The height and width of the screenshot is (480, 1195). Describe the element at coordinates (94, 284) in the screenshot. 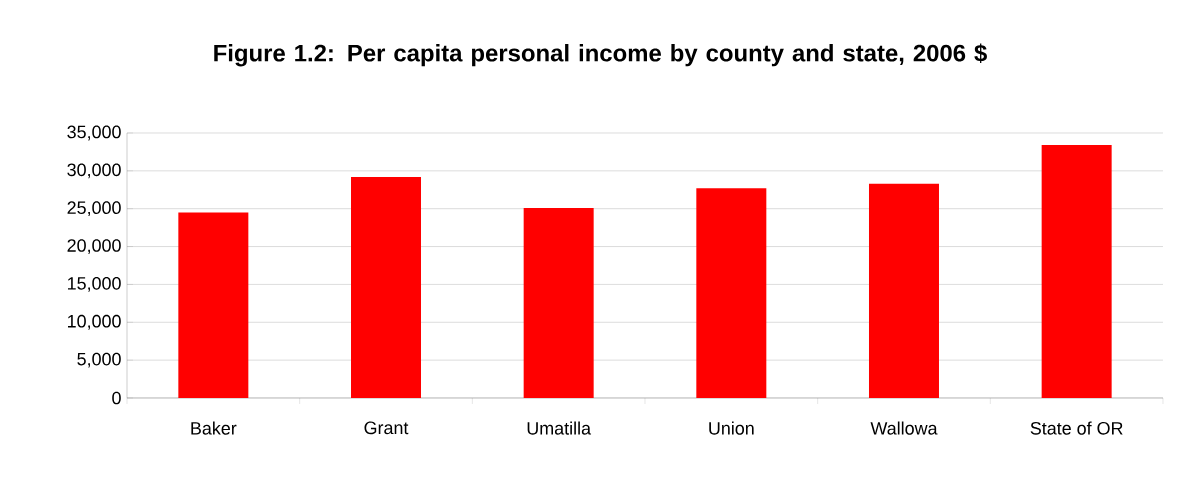

I see `y-tick-label: 15,000` at that location.